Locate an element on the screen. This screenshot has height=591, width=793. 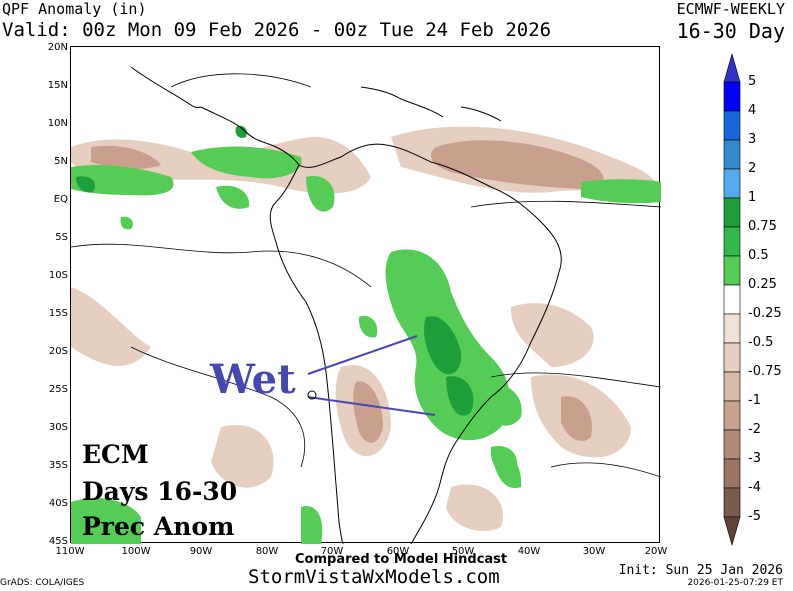
colorbar is located at coordinates (732, 299).